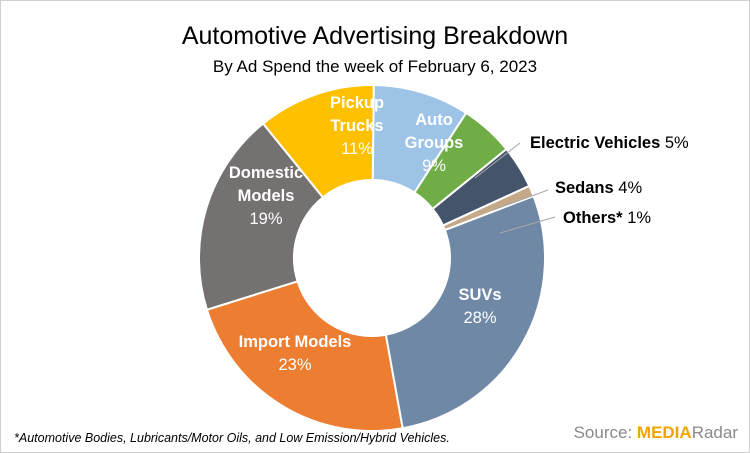  I want to click on slice-import-models, so click(304, 356).